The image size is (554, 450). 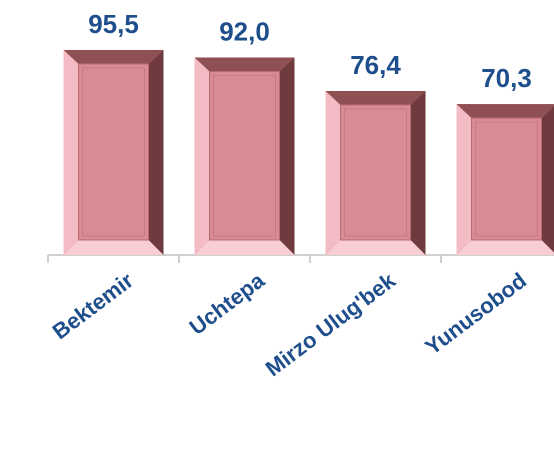 I want to click on x-tick-label: Yunusobod, so click(x=475, y=314).